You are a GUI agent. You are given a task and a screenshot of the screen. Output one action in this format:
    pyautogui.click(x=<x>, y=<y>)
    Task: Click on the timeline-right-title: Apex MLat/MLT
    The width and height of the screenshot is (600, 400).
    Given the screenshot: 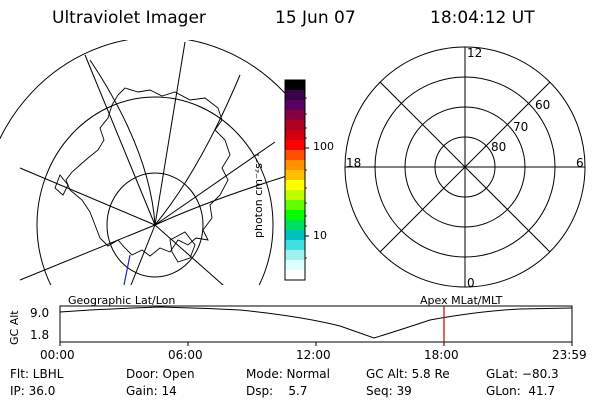 What is the action you would take?
    pyautogui.click(x=461, y=300)
    